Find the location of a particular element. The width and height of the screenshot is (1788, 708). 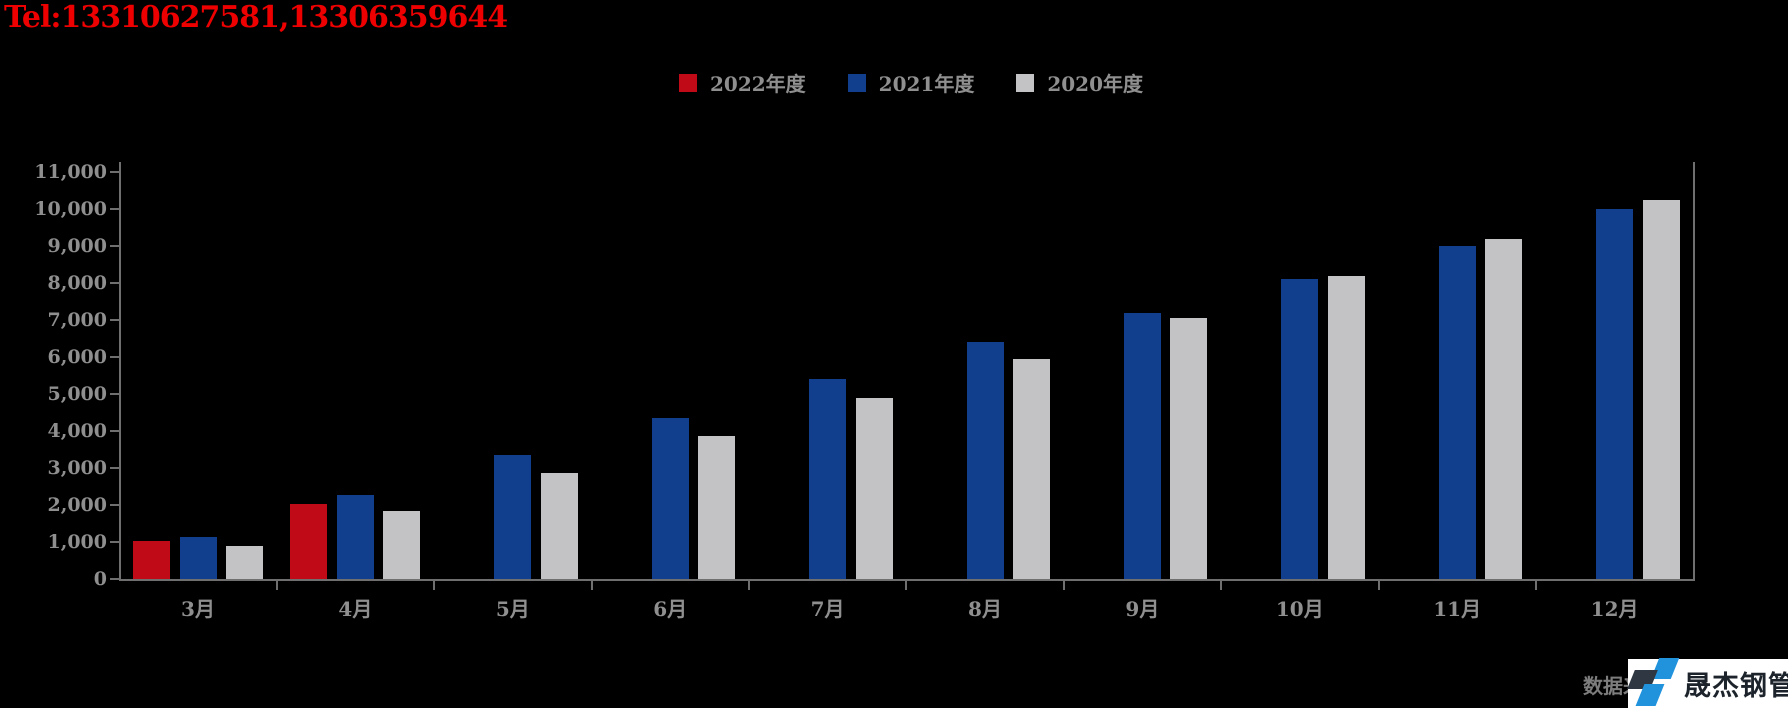

bar-2020年度-5月 is located at coordinates (559, 525).